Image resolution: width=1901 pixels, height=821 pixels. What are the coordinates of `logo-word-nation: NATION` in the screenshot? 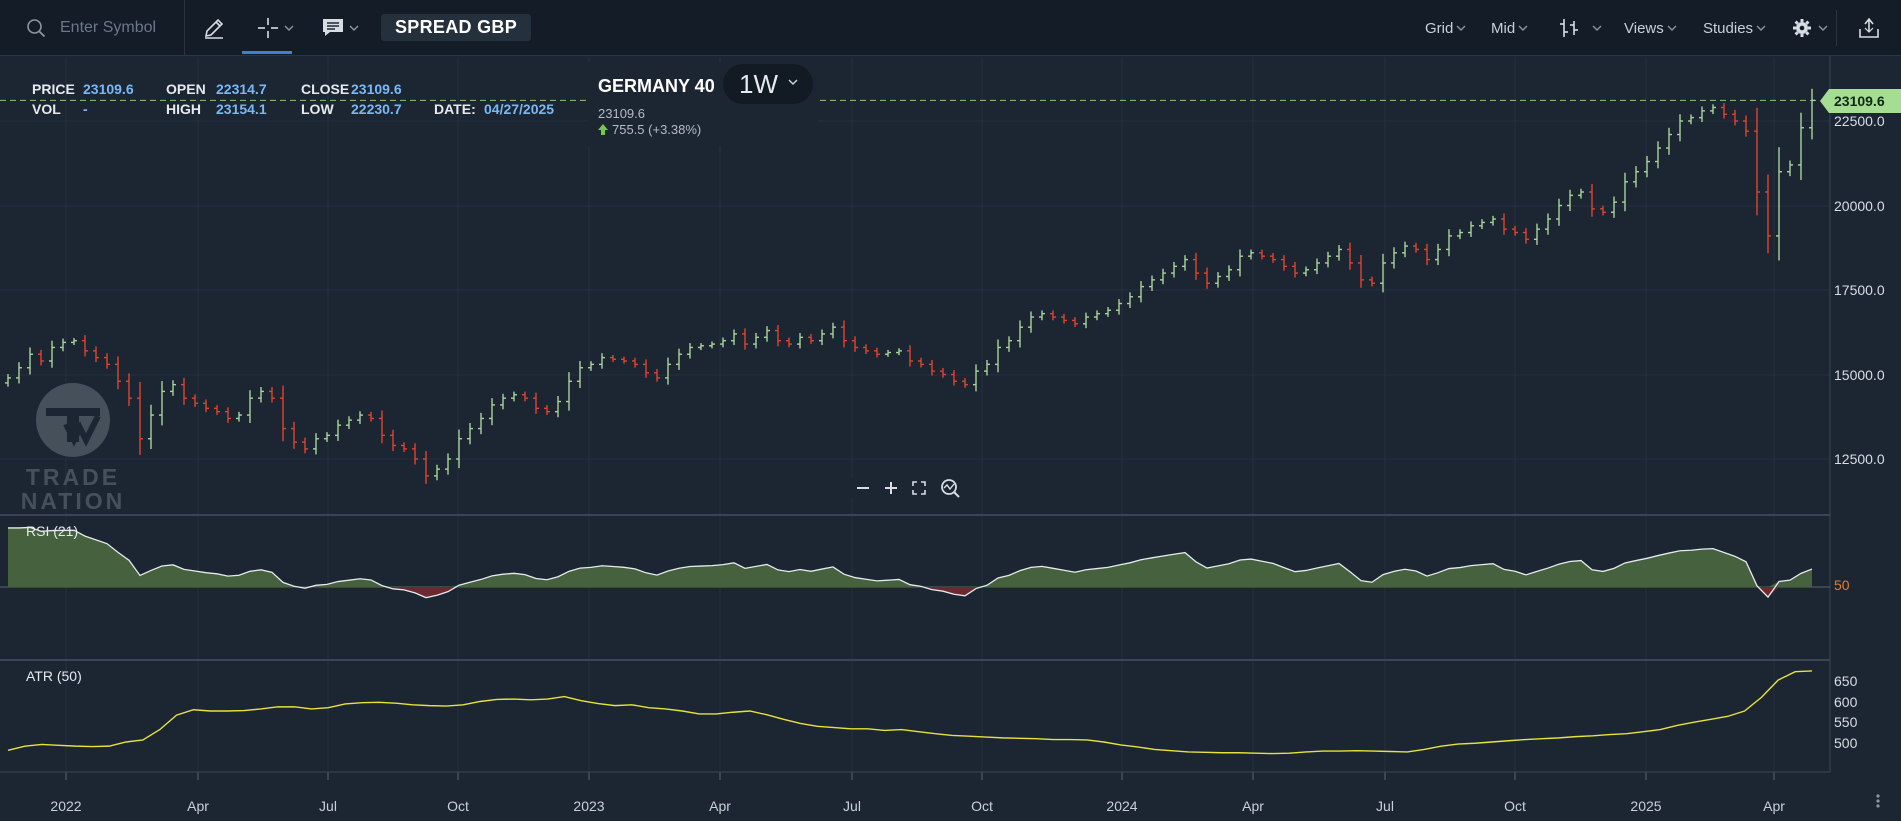 It's located at (73, 501).